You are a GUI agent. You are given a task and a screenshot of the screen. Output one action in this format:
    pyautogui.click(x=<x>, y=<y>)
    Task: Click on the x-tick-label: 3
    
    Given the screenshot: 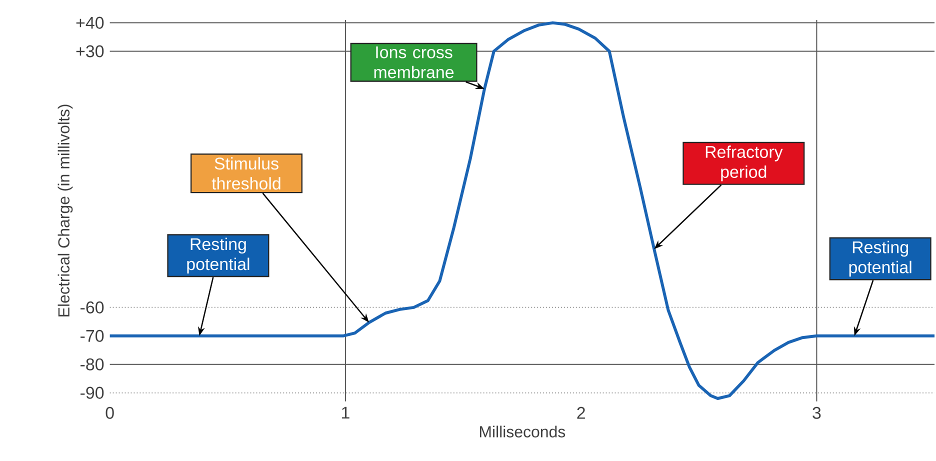 What is the action you would take?
    pyautogui.click(x=816, y=412)
    